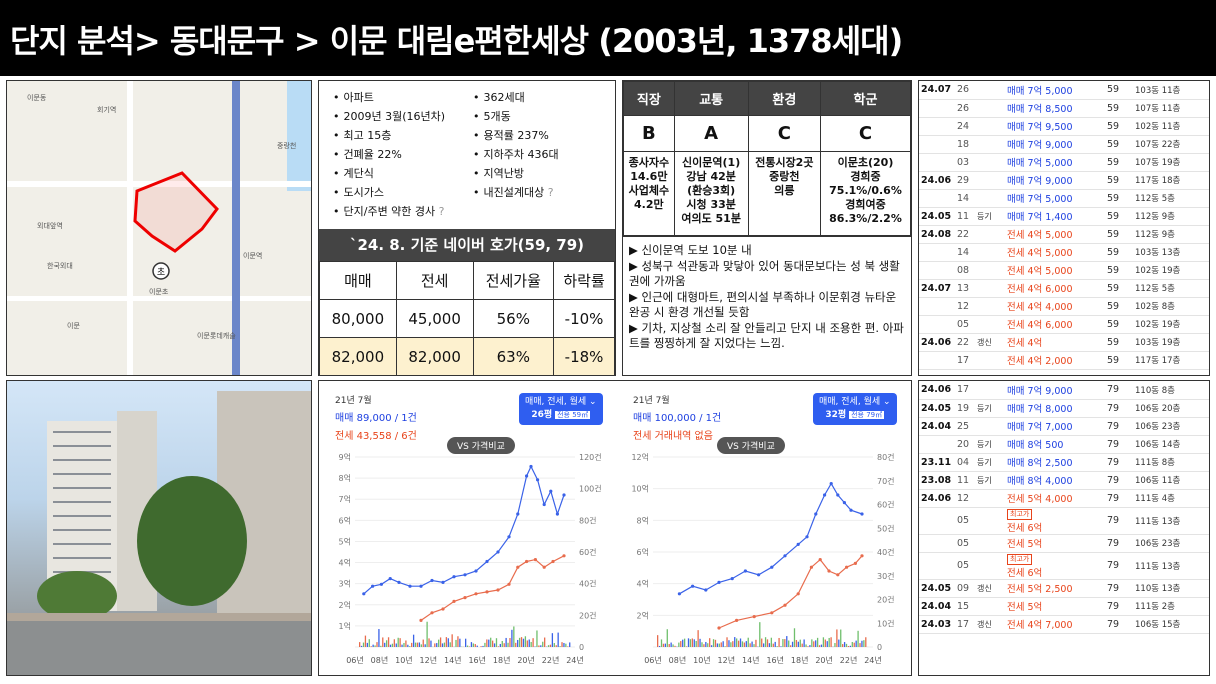 The width and height of the screenshot is (1216, 684). I want to click on transaction-row: 08 전세 4억 5,000 59 102동 19층, so click(1064, 270).